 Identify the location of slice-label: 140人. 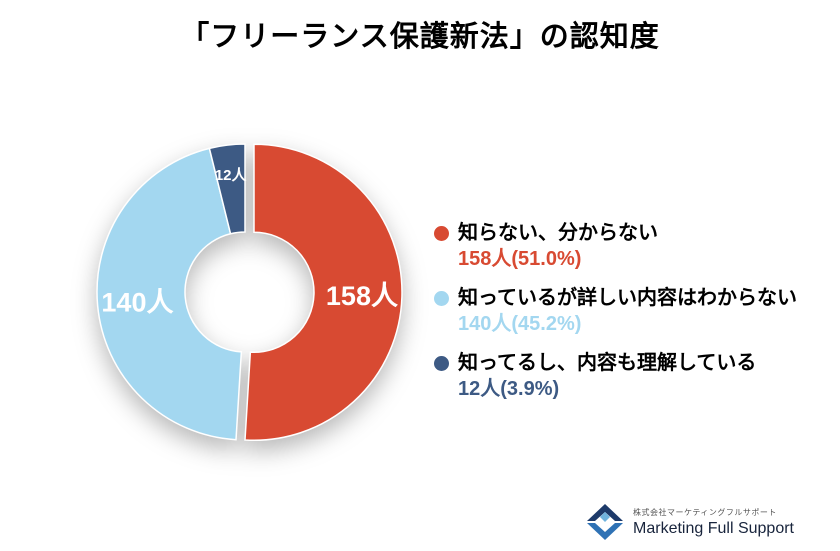
(137, 302).